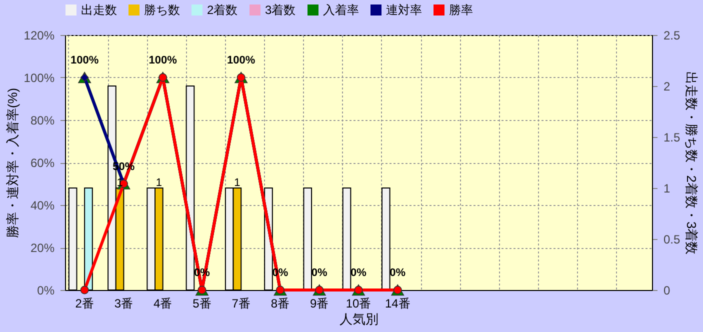  Describe the element at coordinates (241, 303) in the screenshot. I see `x-tick-label: 7番` at that location.